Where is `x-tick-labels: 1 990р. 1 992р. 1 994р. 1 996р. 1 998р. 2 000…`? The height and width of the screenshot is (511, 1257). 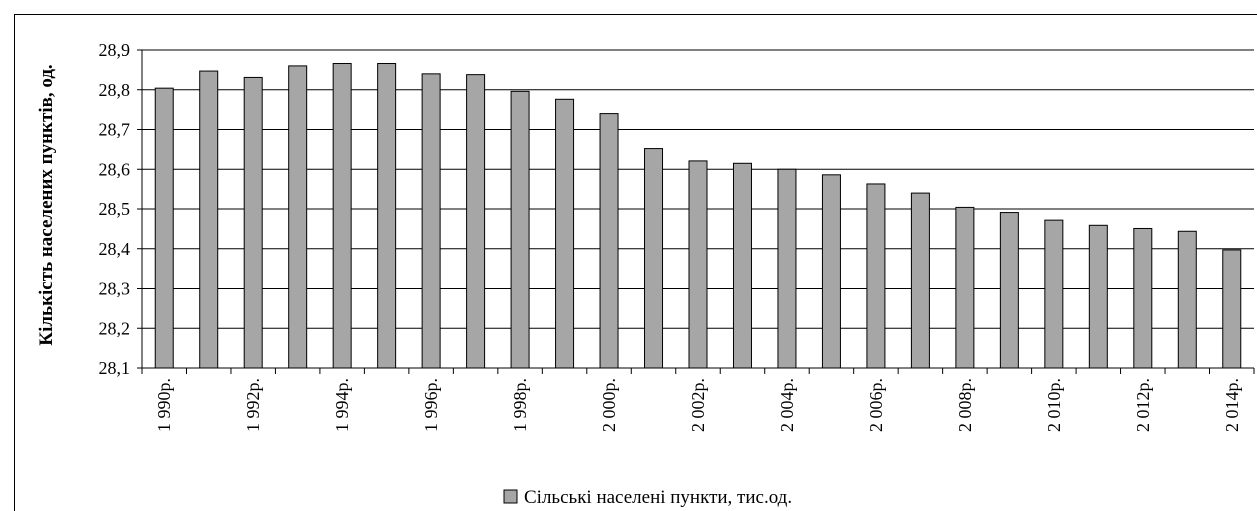
x-tick-labels: 1 990р. 1 992р. 1 994р. 1 996р. 1 998р. 2 000… is located at coordinates (698, 405).